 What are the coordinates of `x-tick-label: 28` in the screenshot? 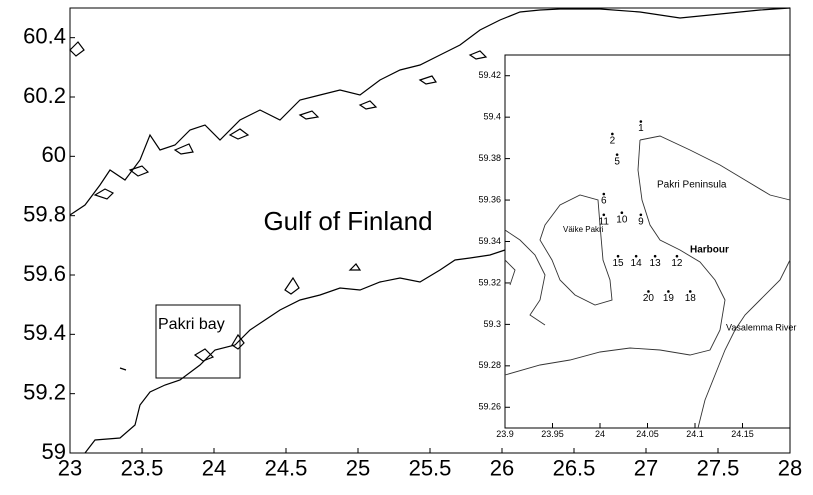 It's located at (790, 467).